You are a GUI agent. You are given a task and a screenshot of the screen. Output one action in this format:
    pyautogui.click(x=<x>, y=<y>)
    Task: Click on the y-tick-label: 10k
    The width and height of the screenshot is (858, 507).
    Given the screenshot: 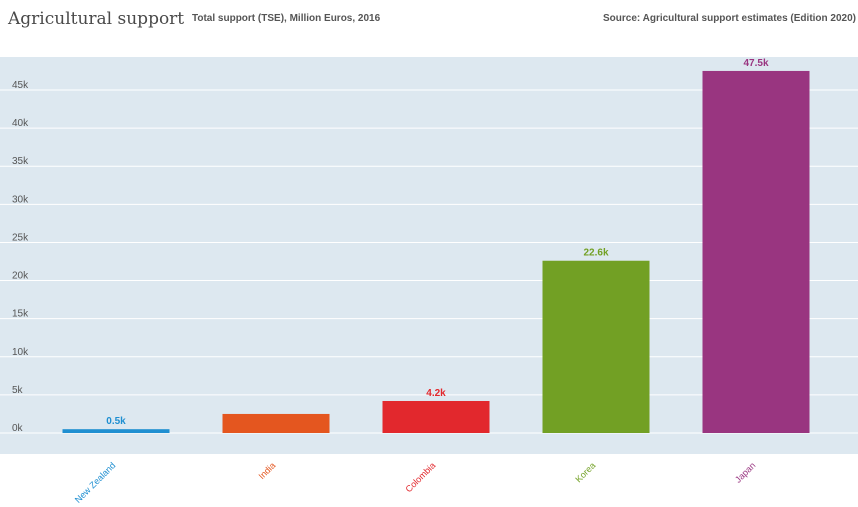 What is the action you would take?
    pyautogui.click(x=20, y=352)
    